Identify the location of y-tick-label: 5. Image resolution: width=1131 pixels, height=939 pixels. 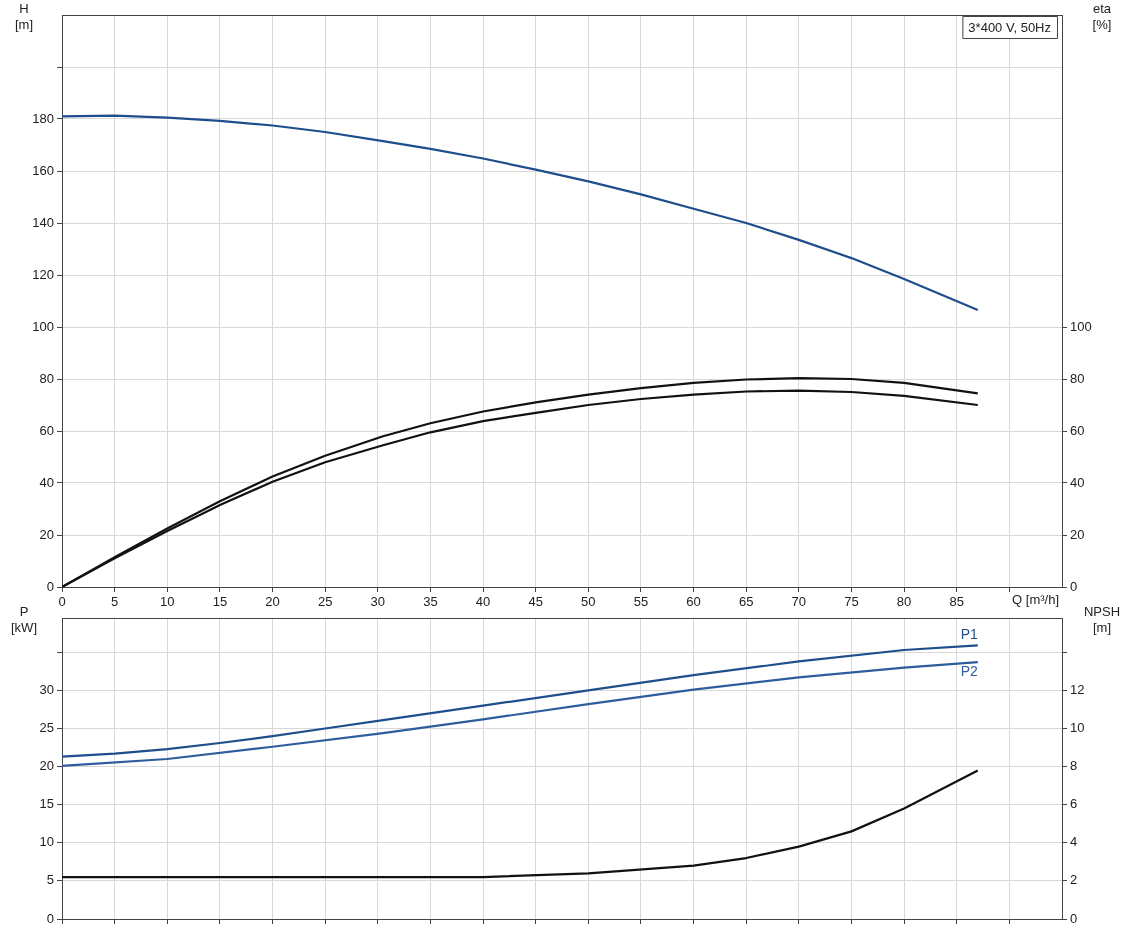
(50, 880).